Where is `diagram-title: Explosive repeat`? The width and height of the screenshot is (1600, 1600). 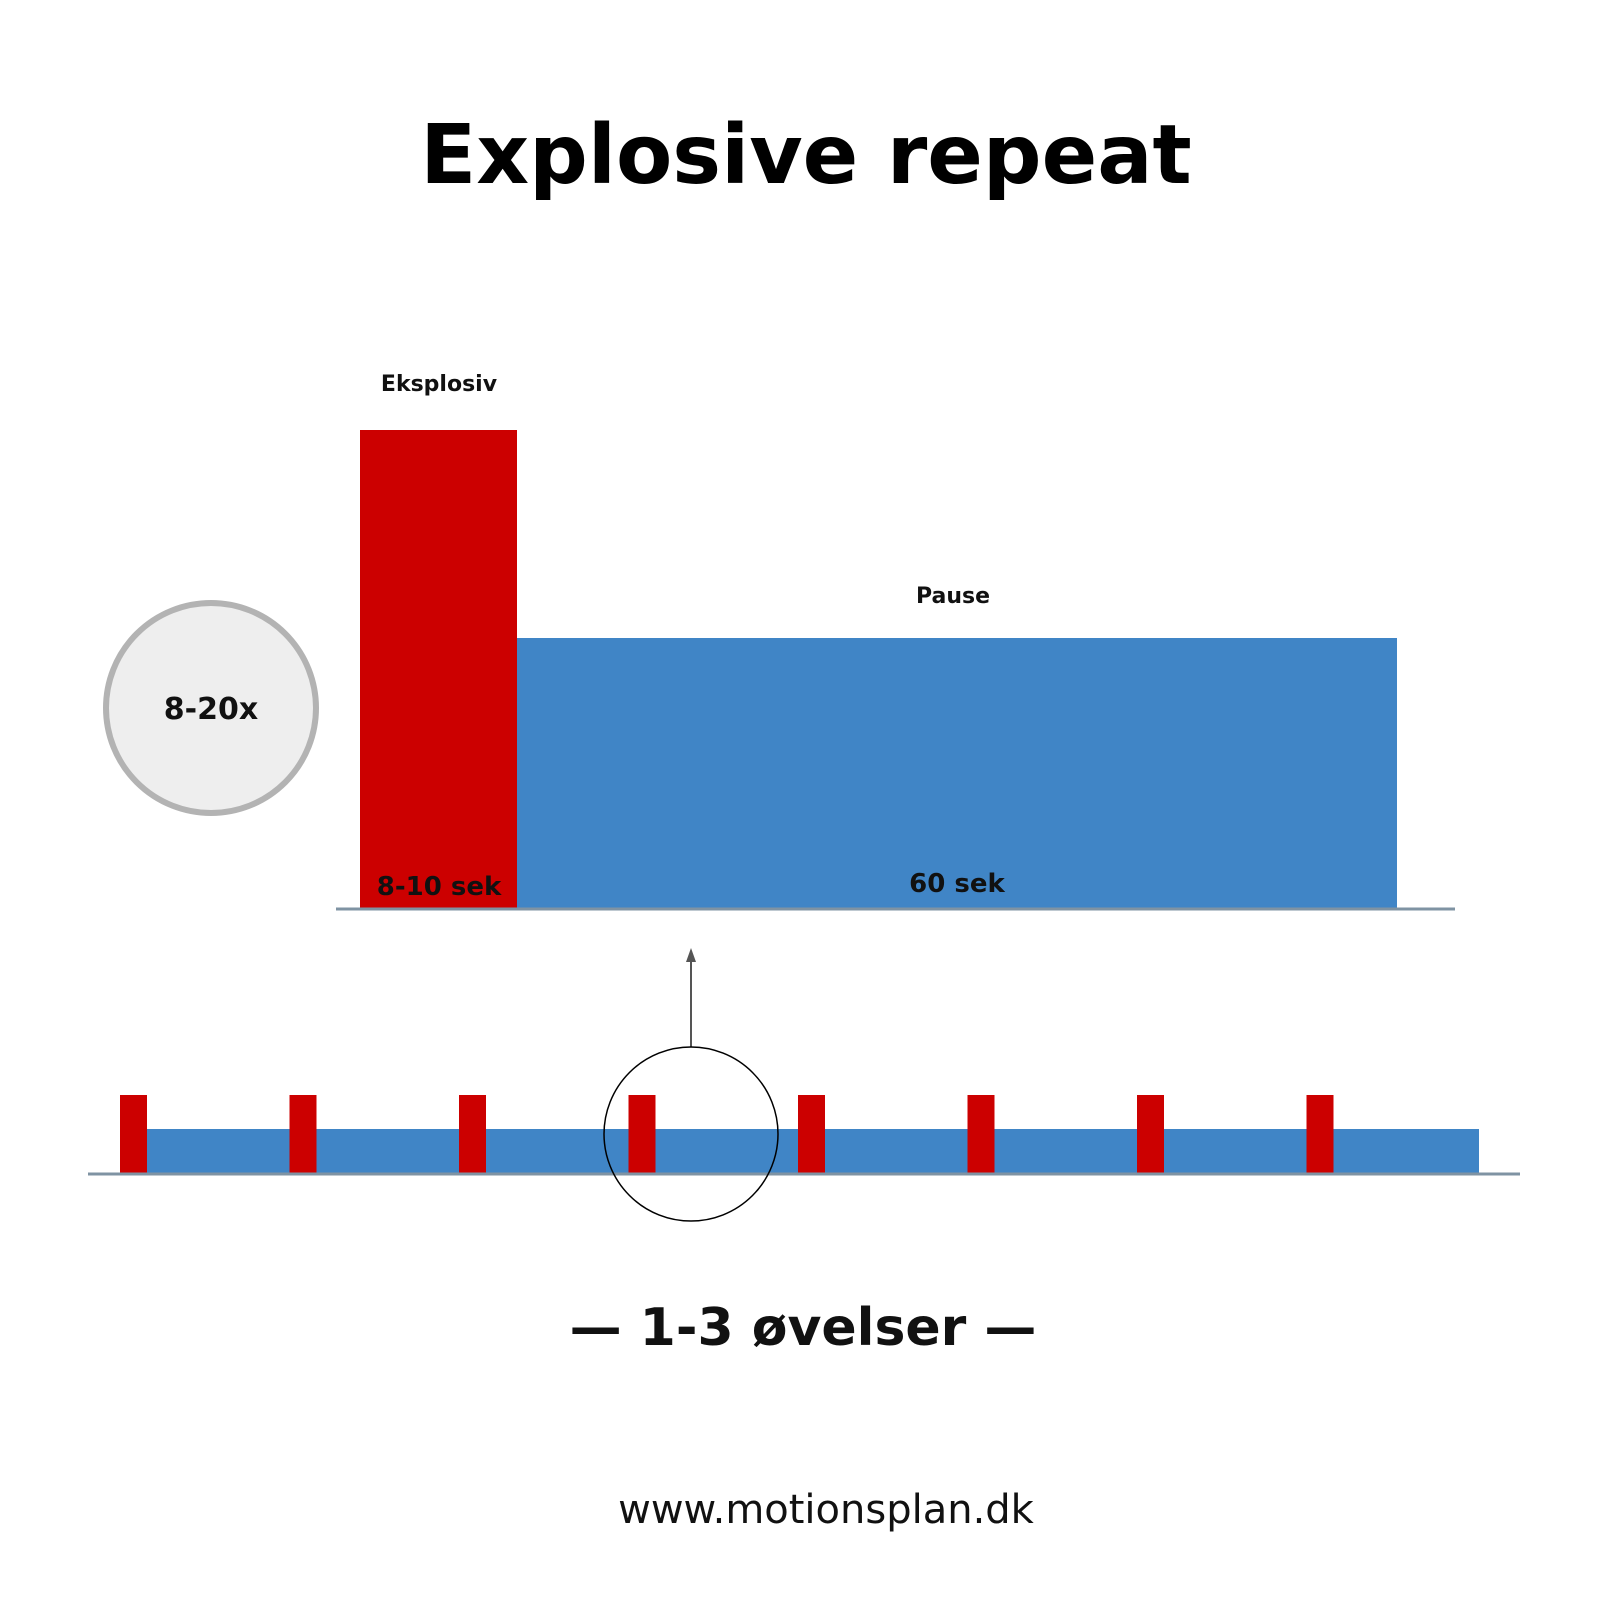 diagram-title: Explosive repeat is located at coordinates (805, 155).